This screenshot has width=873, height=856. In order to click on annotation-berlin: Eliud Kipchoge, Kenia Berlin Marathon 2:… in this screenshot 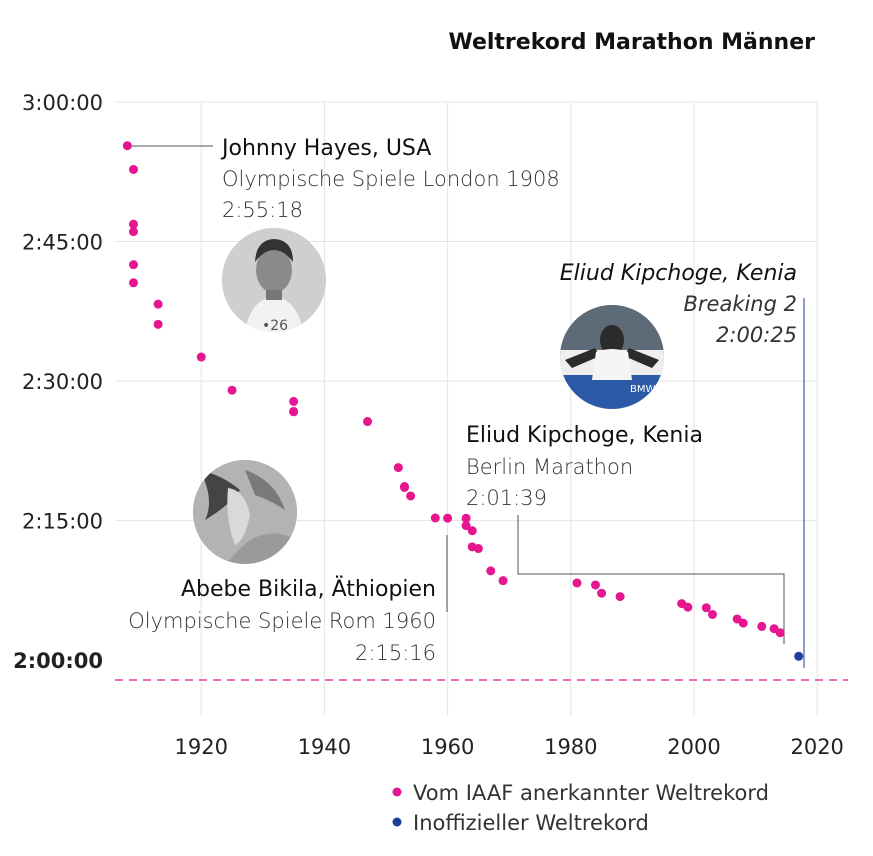, I will do `click(584, 466)`.